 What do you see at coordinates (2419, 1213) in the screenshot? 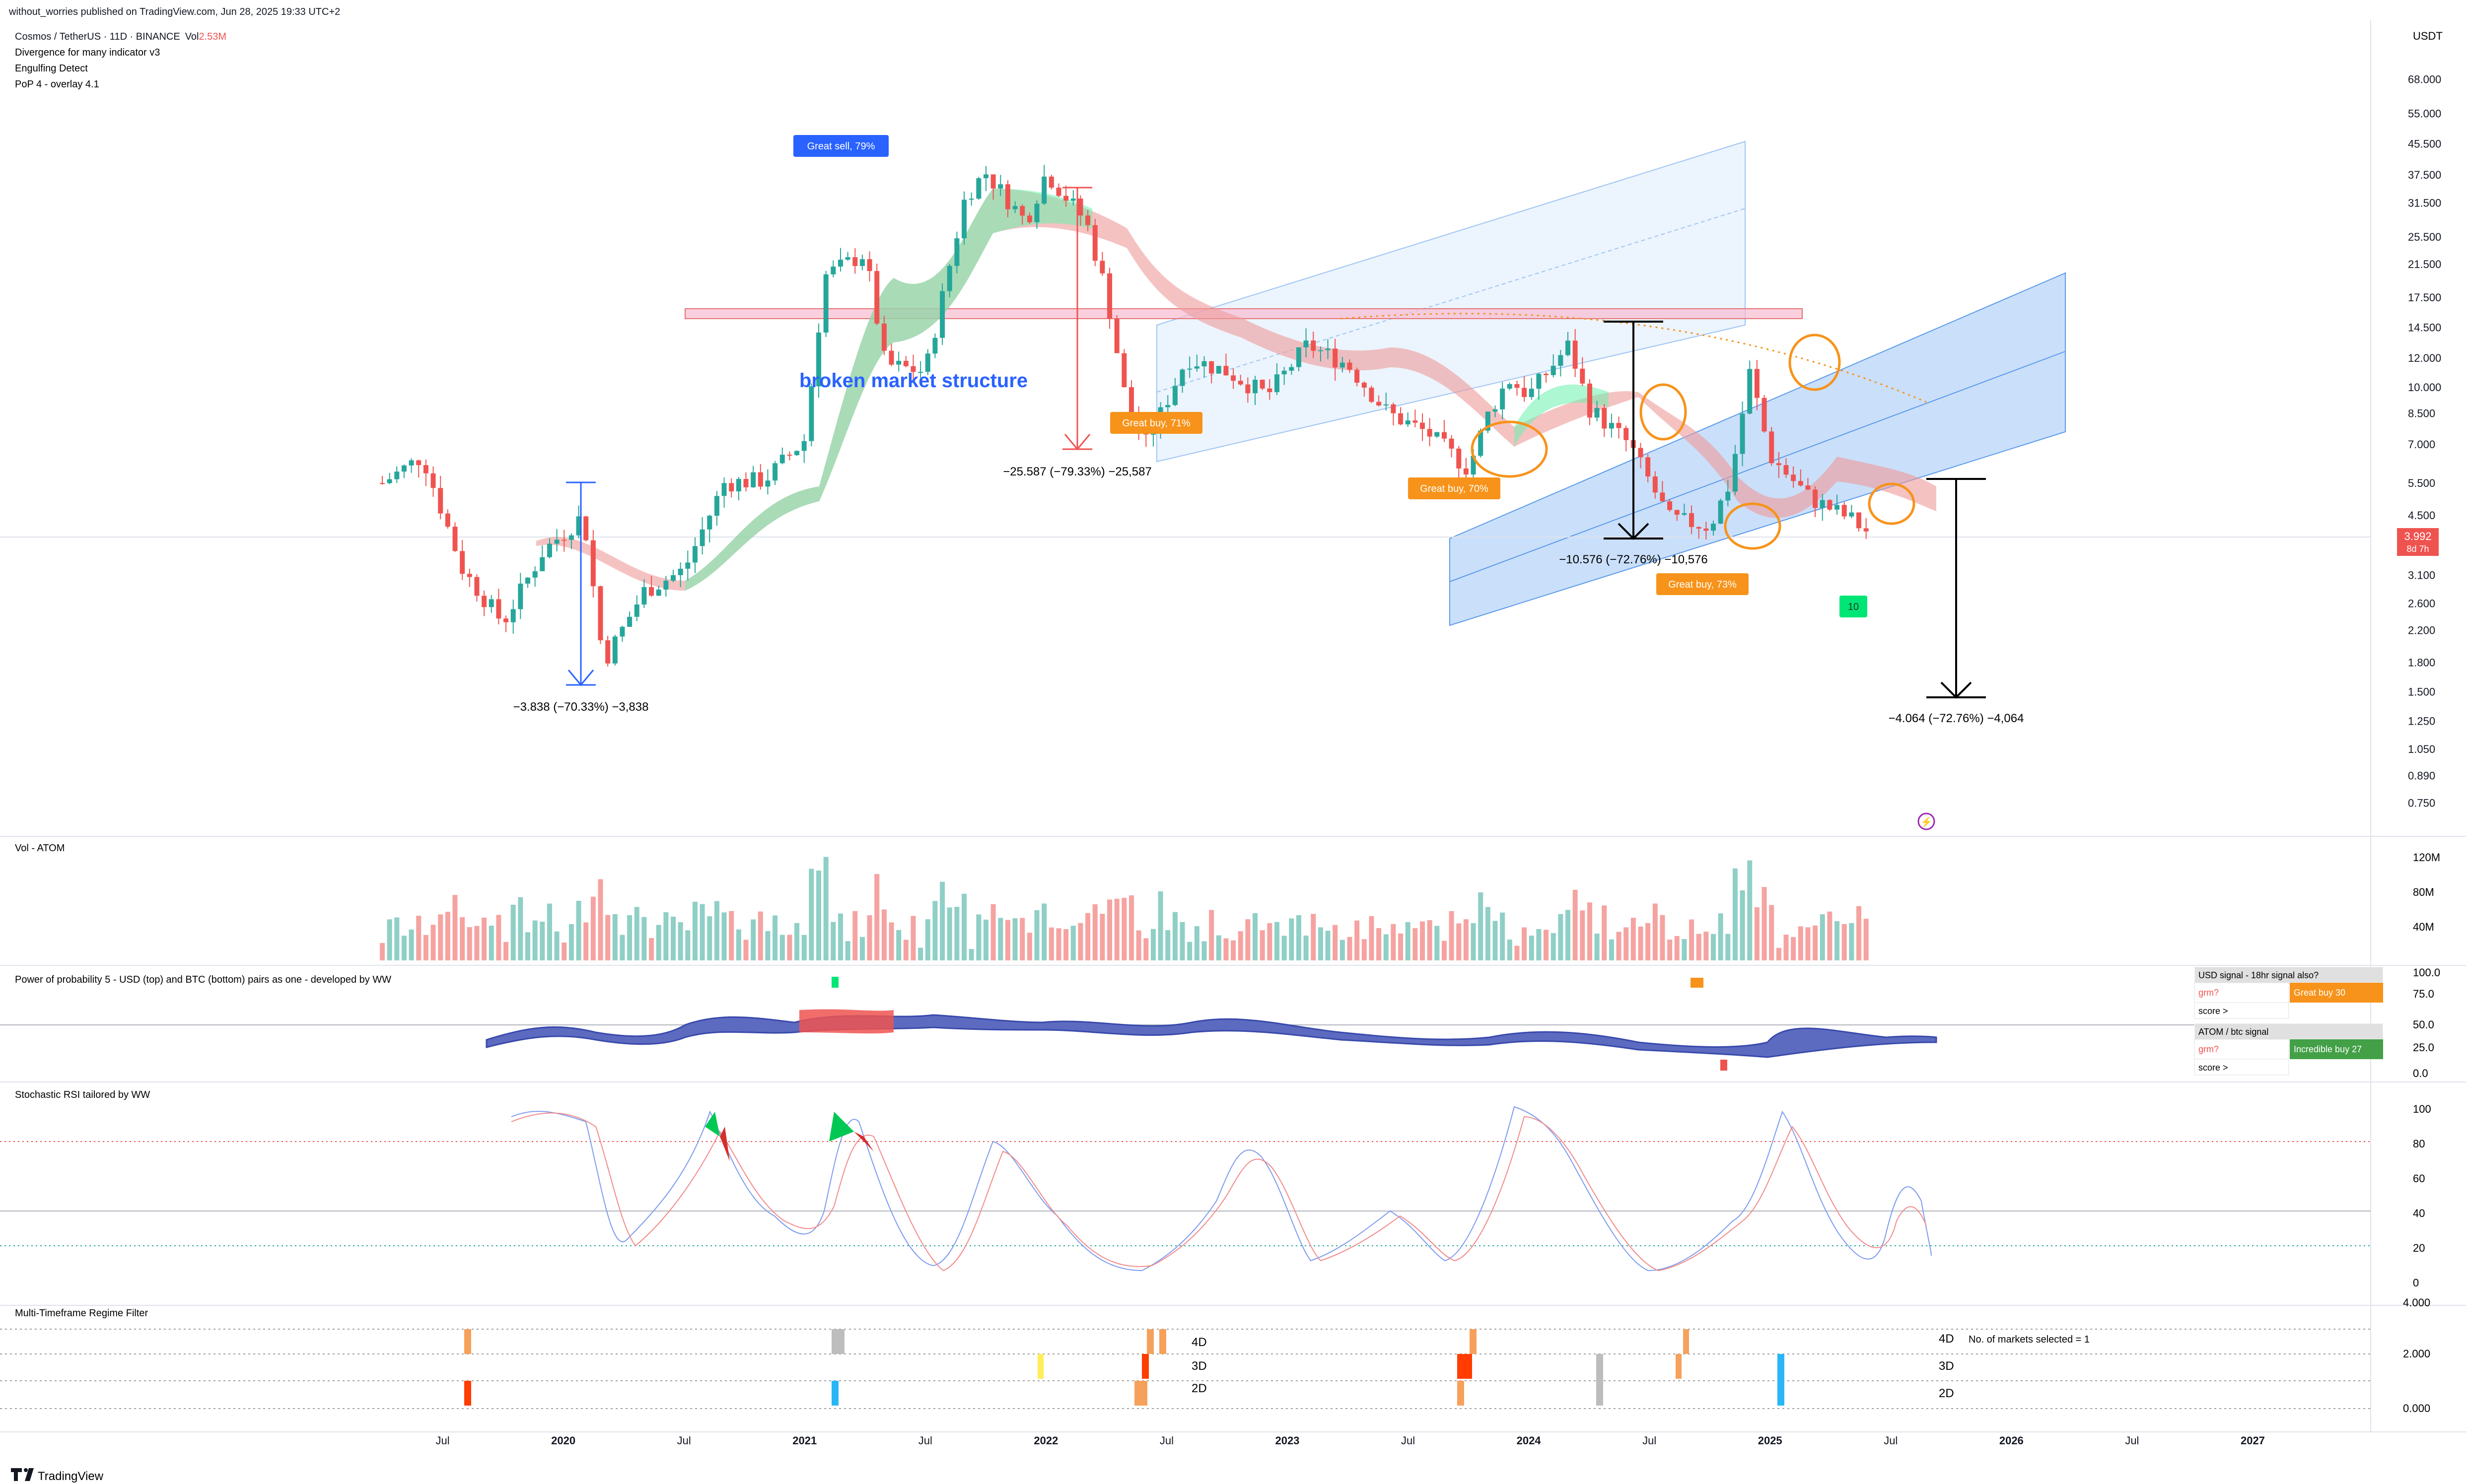
I see `stoch-axis-40: 40` at bounding box center [2419, 1213].